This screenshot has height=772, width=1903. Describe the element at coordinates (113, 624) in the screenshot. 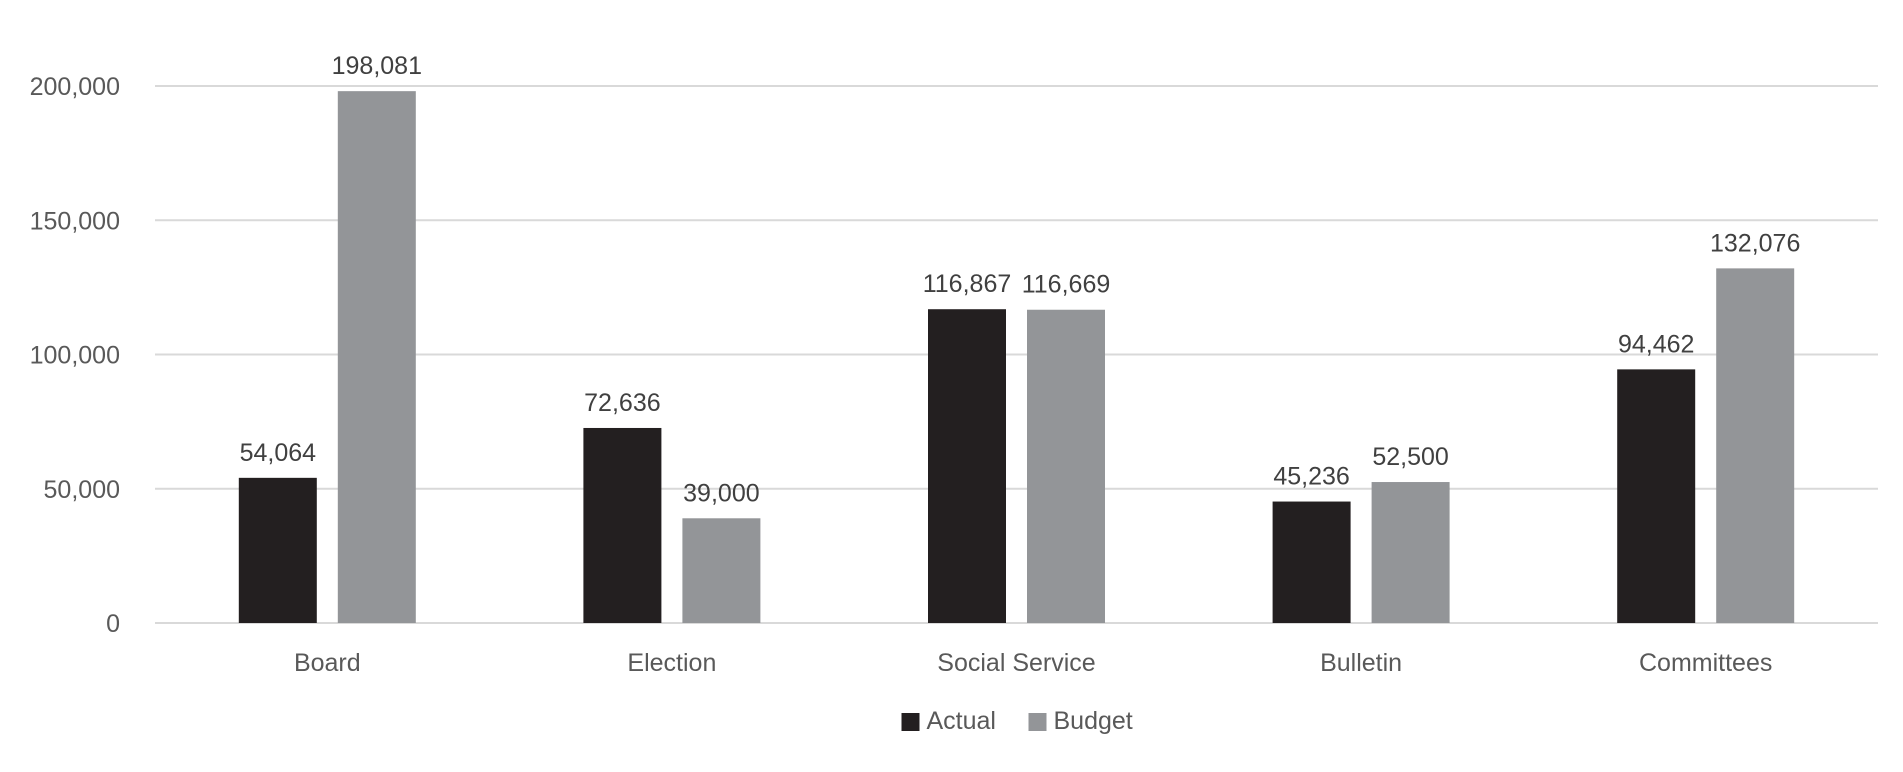

I see `y-tick-label: 0` at that location.